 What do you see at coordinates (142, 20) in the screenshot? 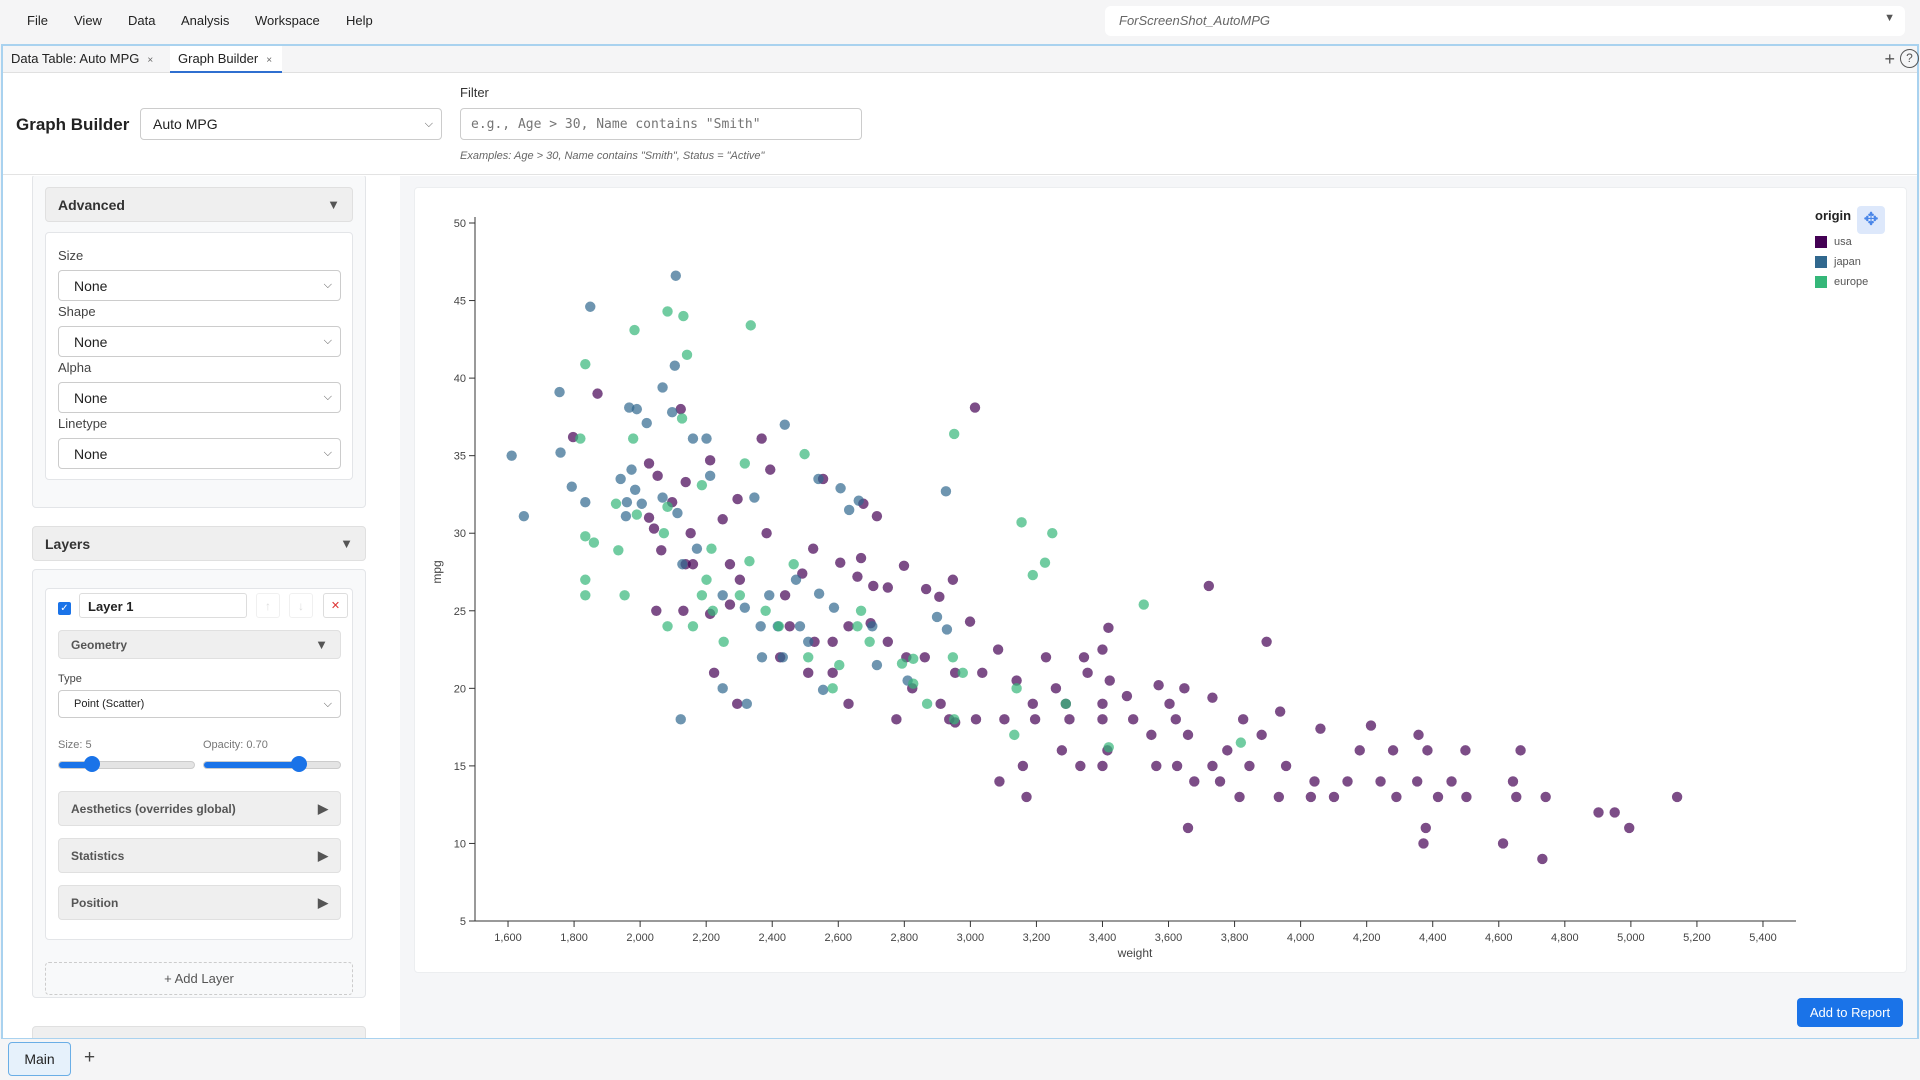
I see `menu-data: Data` at bounding box center [142, 20].